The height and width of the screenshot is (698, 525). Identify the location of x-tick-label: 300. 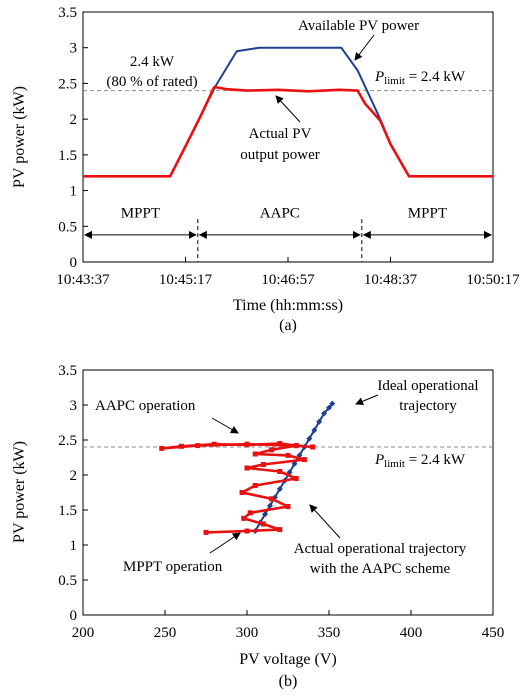
(247, 633).